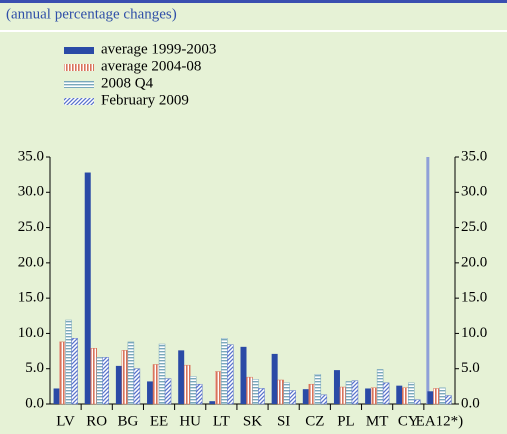  I want to click on top-rule, so click(253, 1).